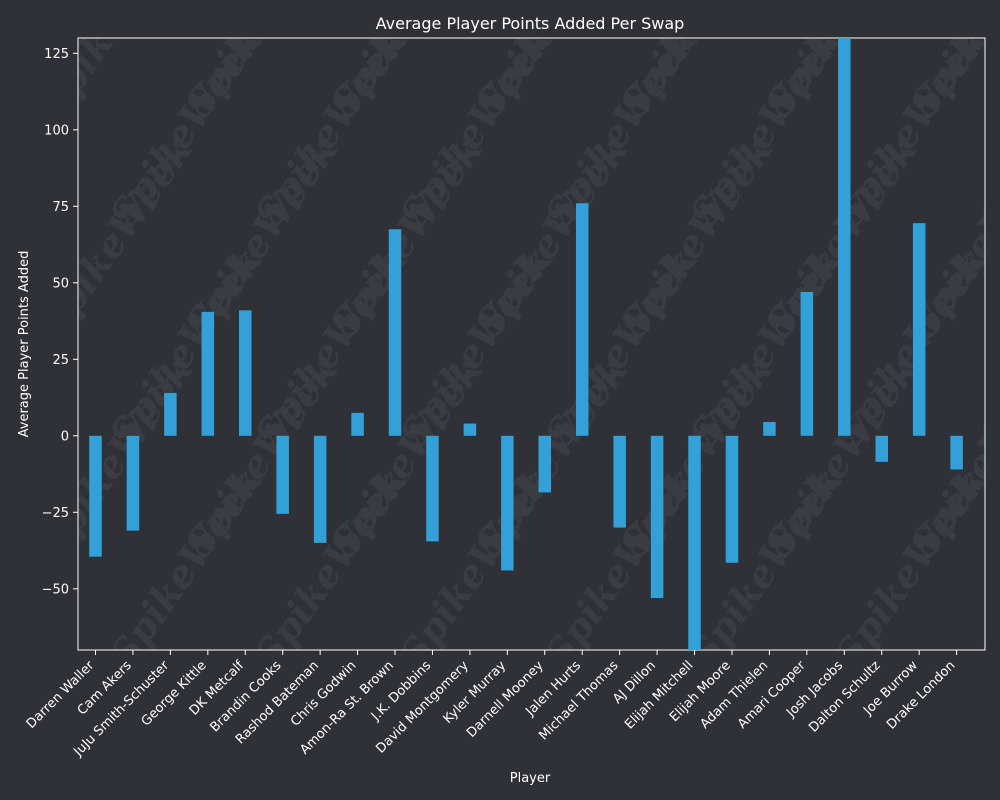  Describe the element at coordinates (24, 344) in the screenshot. I see `y-axis-label: Average Player Points Added` at that location.